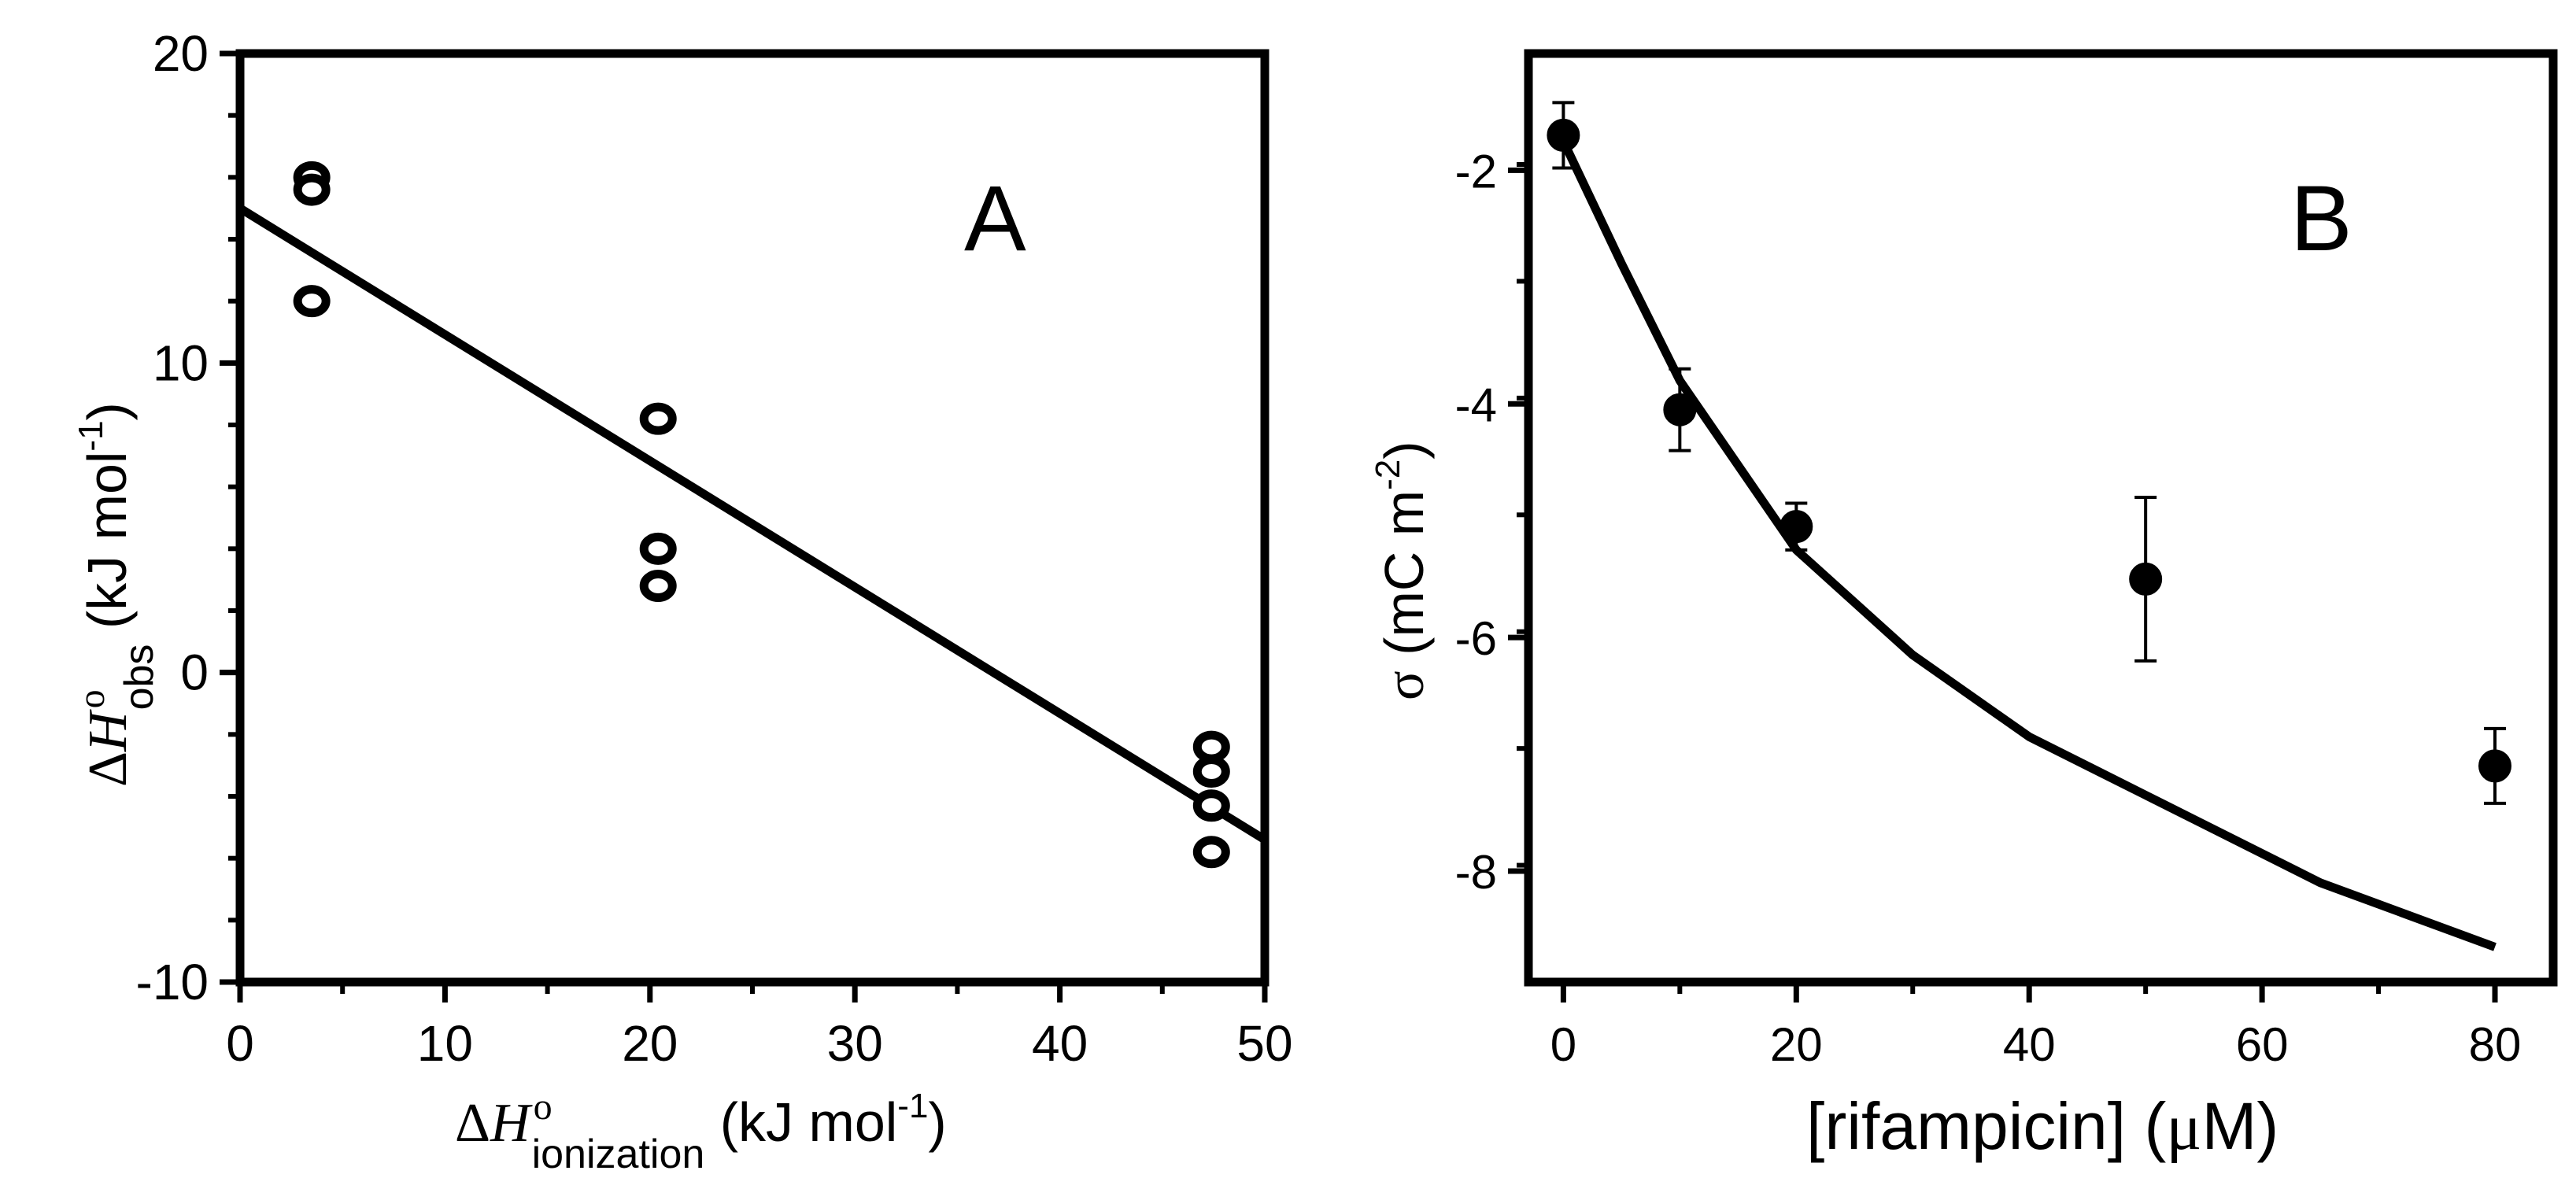 The image size is (2576, 1189). I want to click on y-tick-label: -8, so click(1476, 872).